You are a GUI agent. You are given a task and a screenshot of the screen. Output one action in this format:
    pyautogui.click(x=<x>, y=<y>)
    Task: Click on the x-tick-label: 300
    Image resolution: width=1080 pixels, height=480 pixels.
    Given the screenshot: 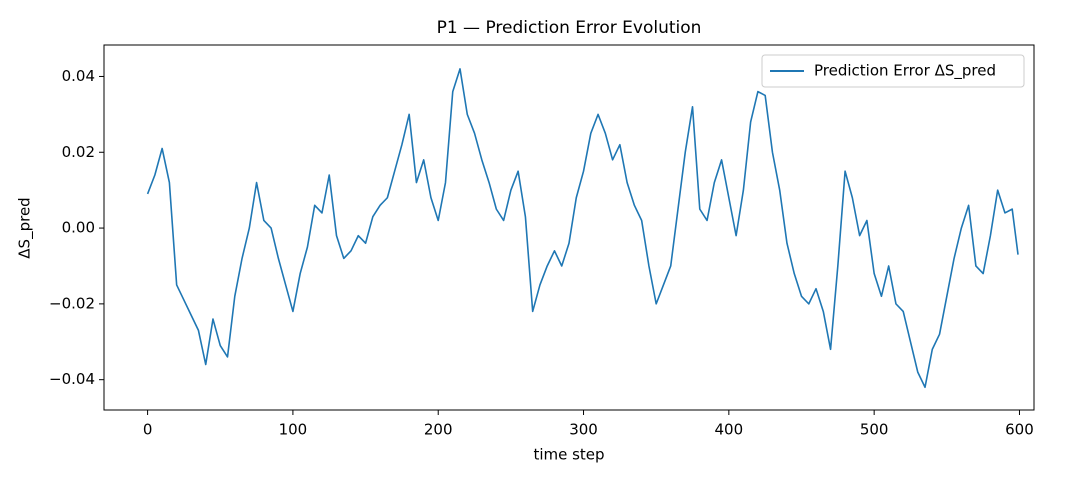 What is the action you would take?
    pyautogui.click(x=583, y=430)
    